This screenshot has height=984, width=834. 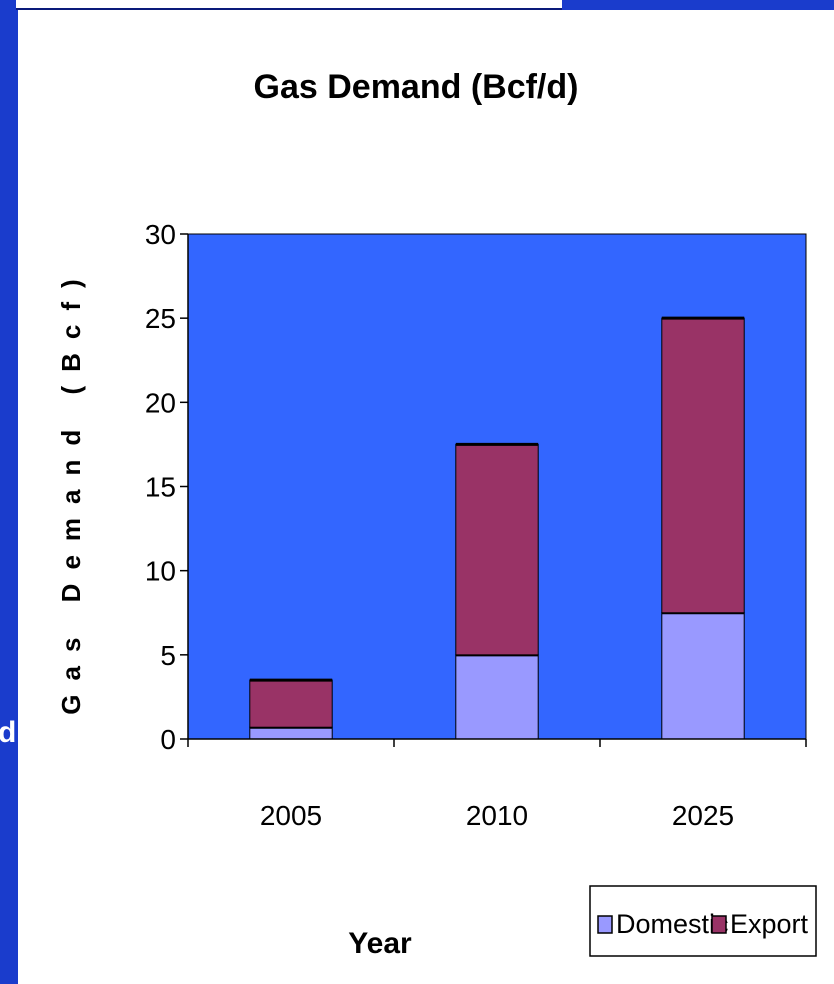 I want to click on bar-domestic-2010, so click(x=497, y=697).